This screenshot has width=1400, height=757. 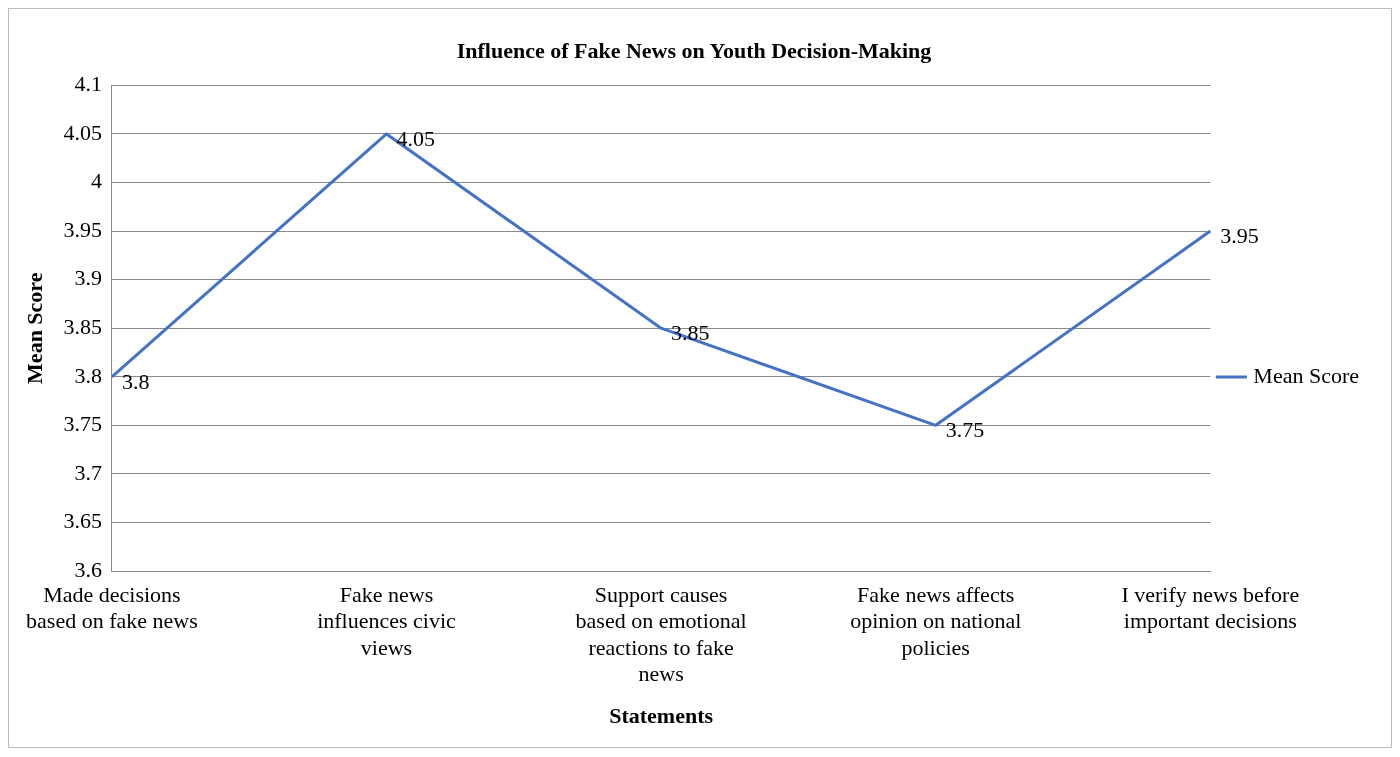 I want to click on x-tick-label: I verify news before important decisions, so click(x=1210, y=607).